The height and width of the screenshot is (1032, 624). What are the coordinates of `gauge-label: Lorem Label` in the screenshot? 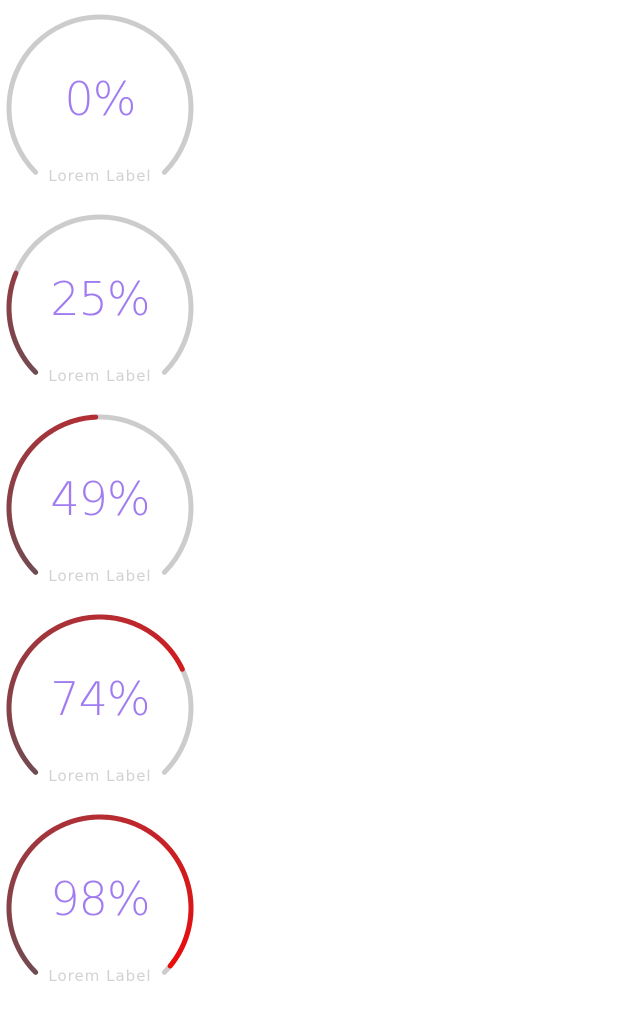 It's located at (100, 976).